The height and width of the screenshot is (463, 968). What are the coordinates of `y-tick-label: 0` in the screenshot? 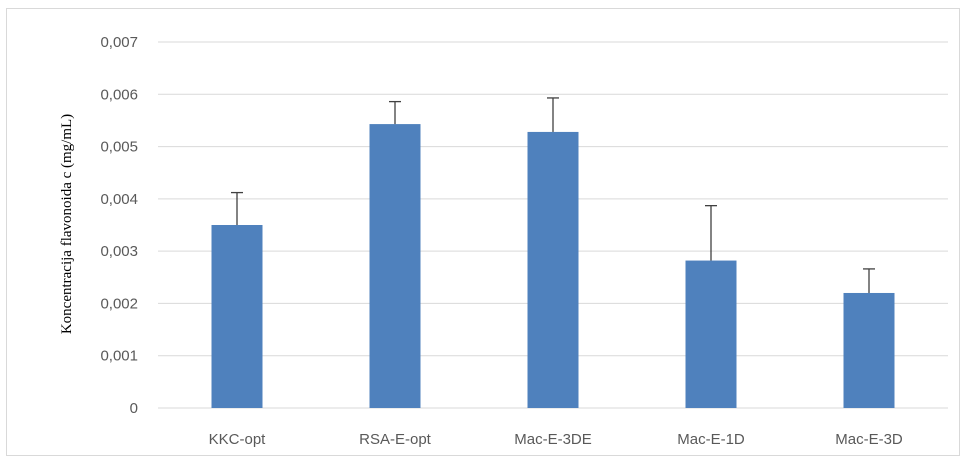 It's located at (134, 408).